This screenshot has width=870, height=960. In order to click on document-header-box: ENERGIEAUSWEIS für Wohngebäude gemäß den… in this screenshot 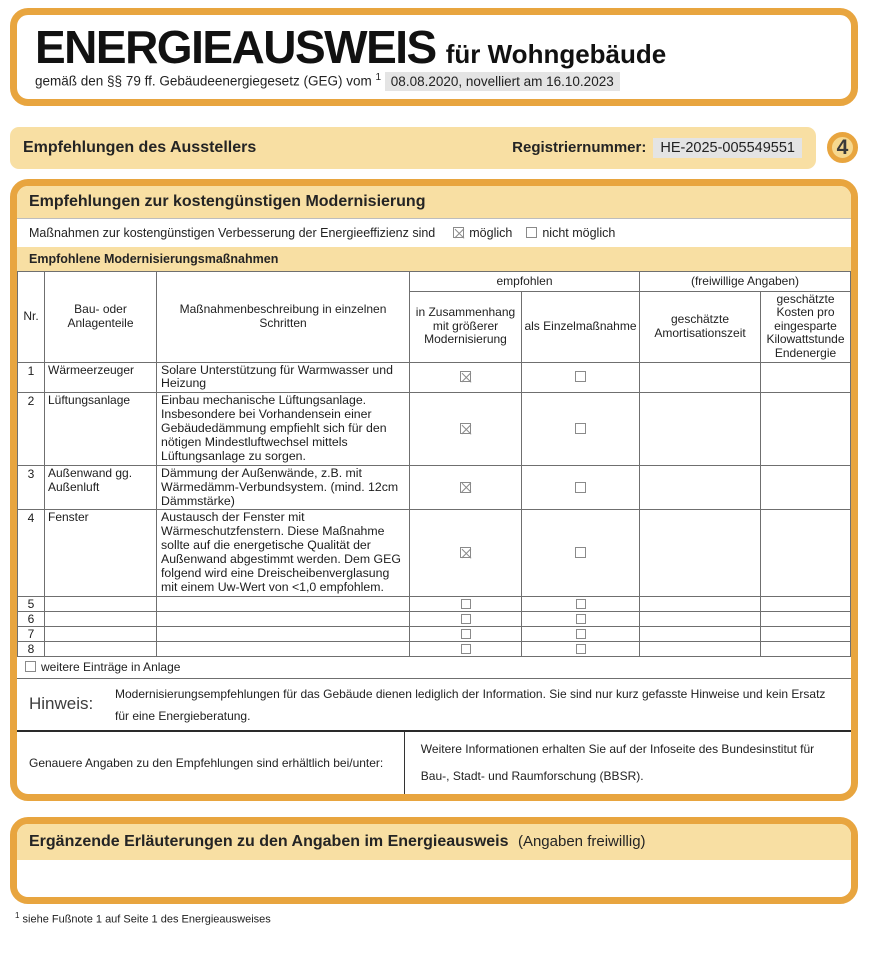, I will do `click(434, 57)`.